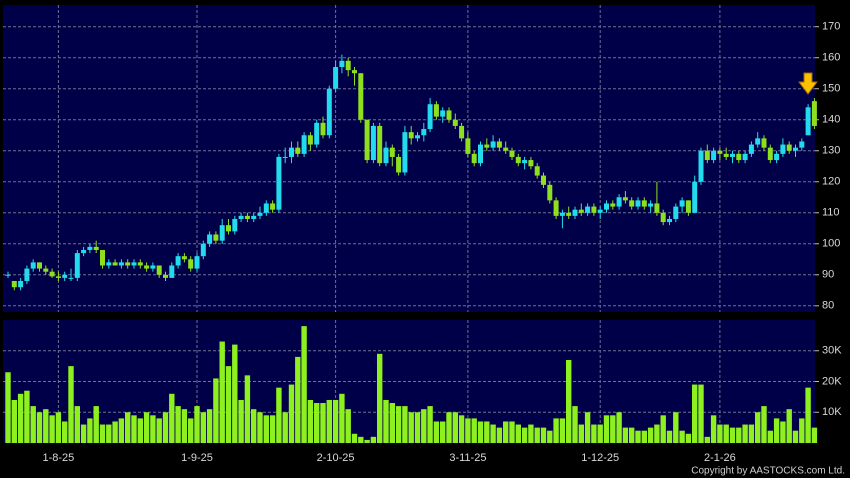 The width and height of the screenshot is (850, 478). What do you see at coordinates (59, 458) in the screenshot?
I see `x-tick-label: 1-8-25` at bounding box center [59, 458].